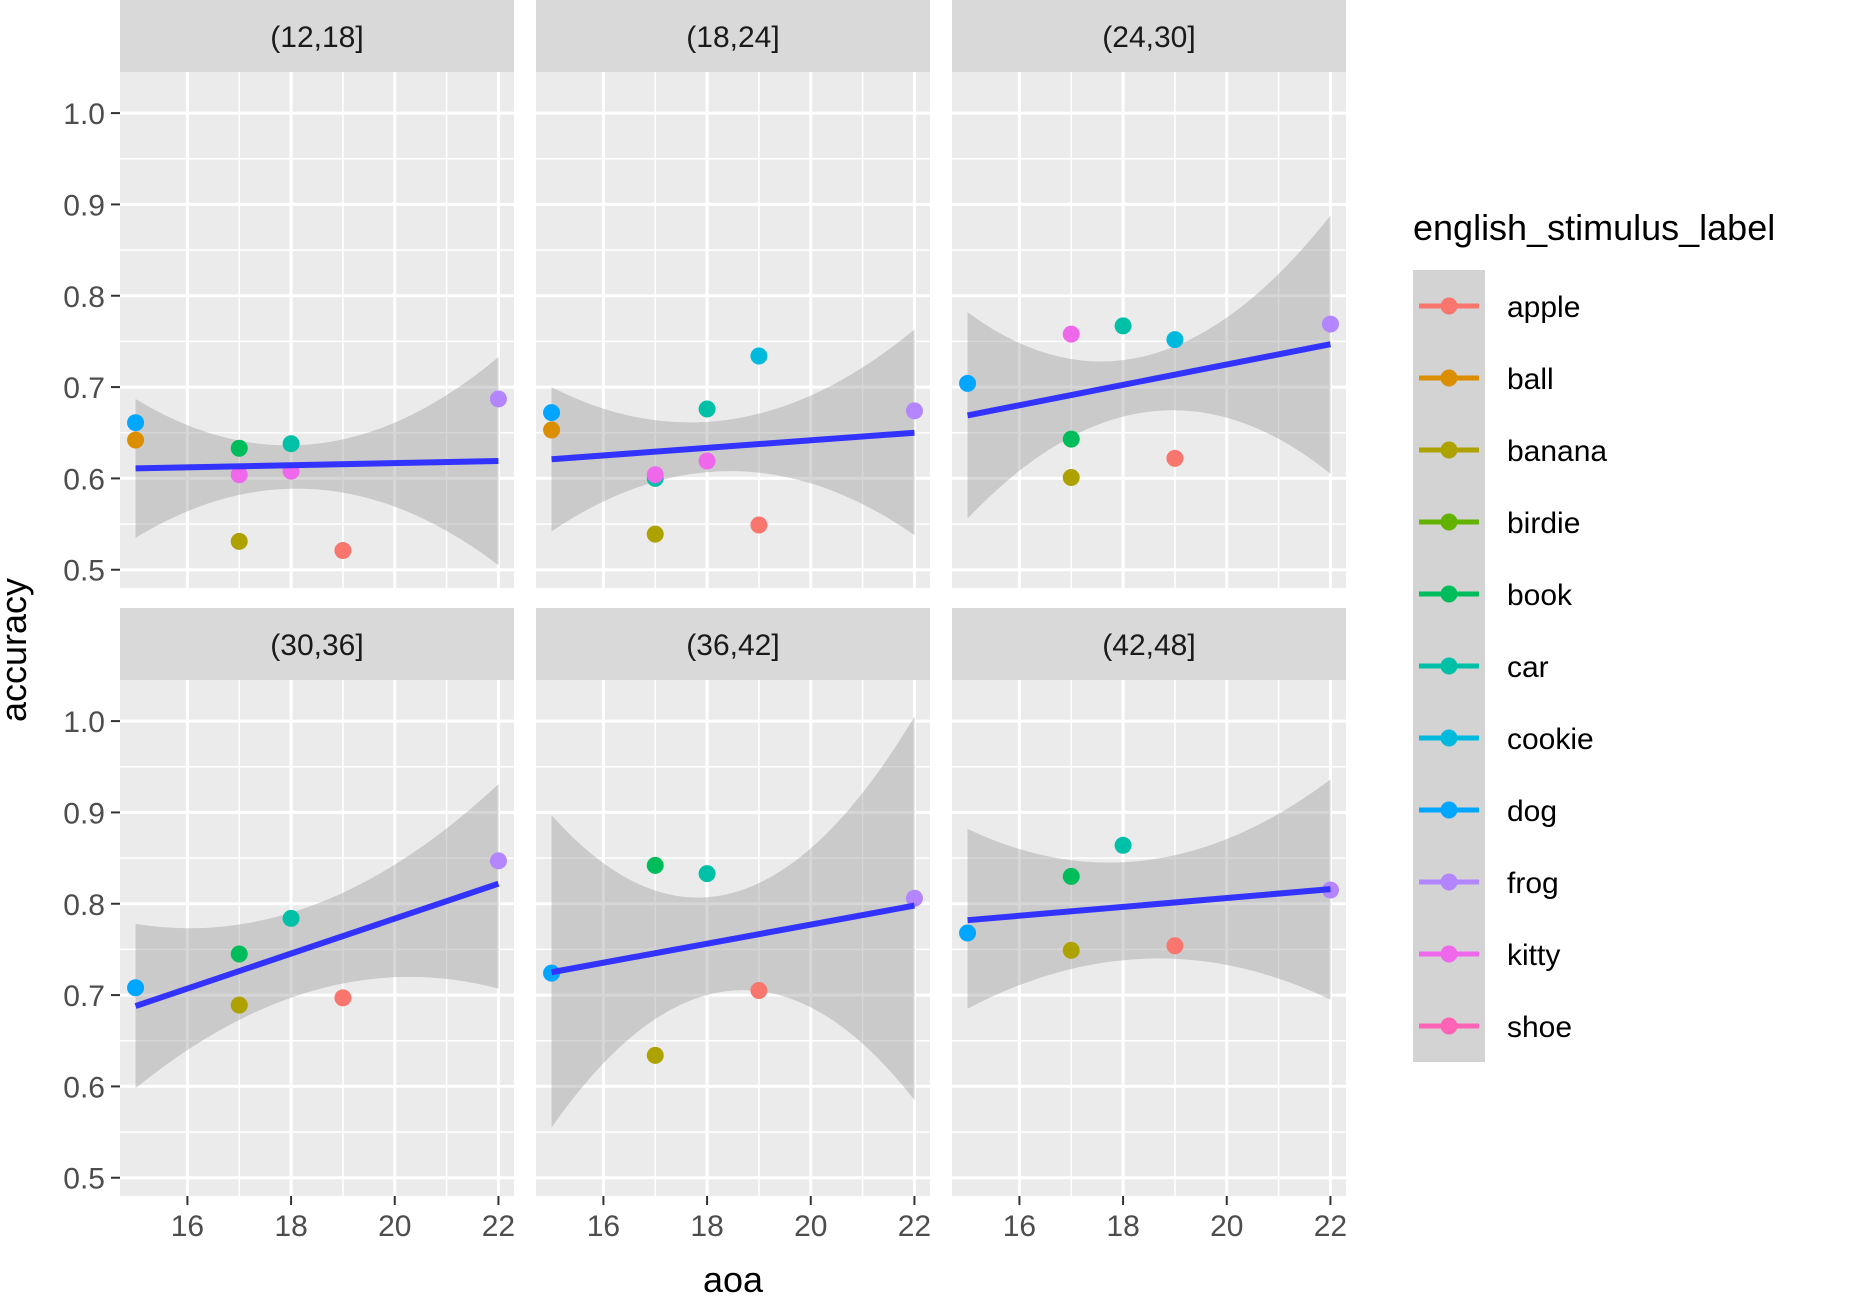 The width and height of the screenshot is (1871, 1296). What do you see at coordinates (1543, 523) in the screenshot?
I see `legend-label: birdie` at bounding box center [1543, 523].